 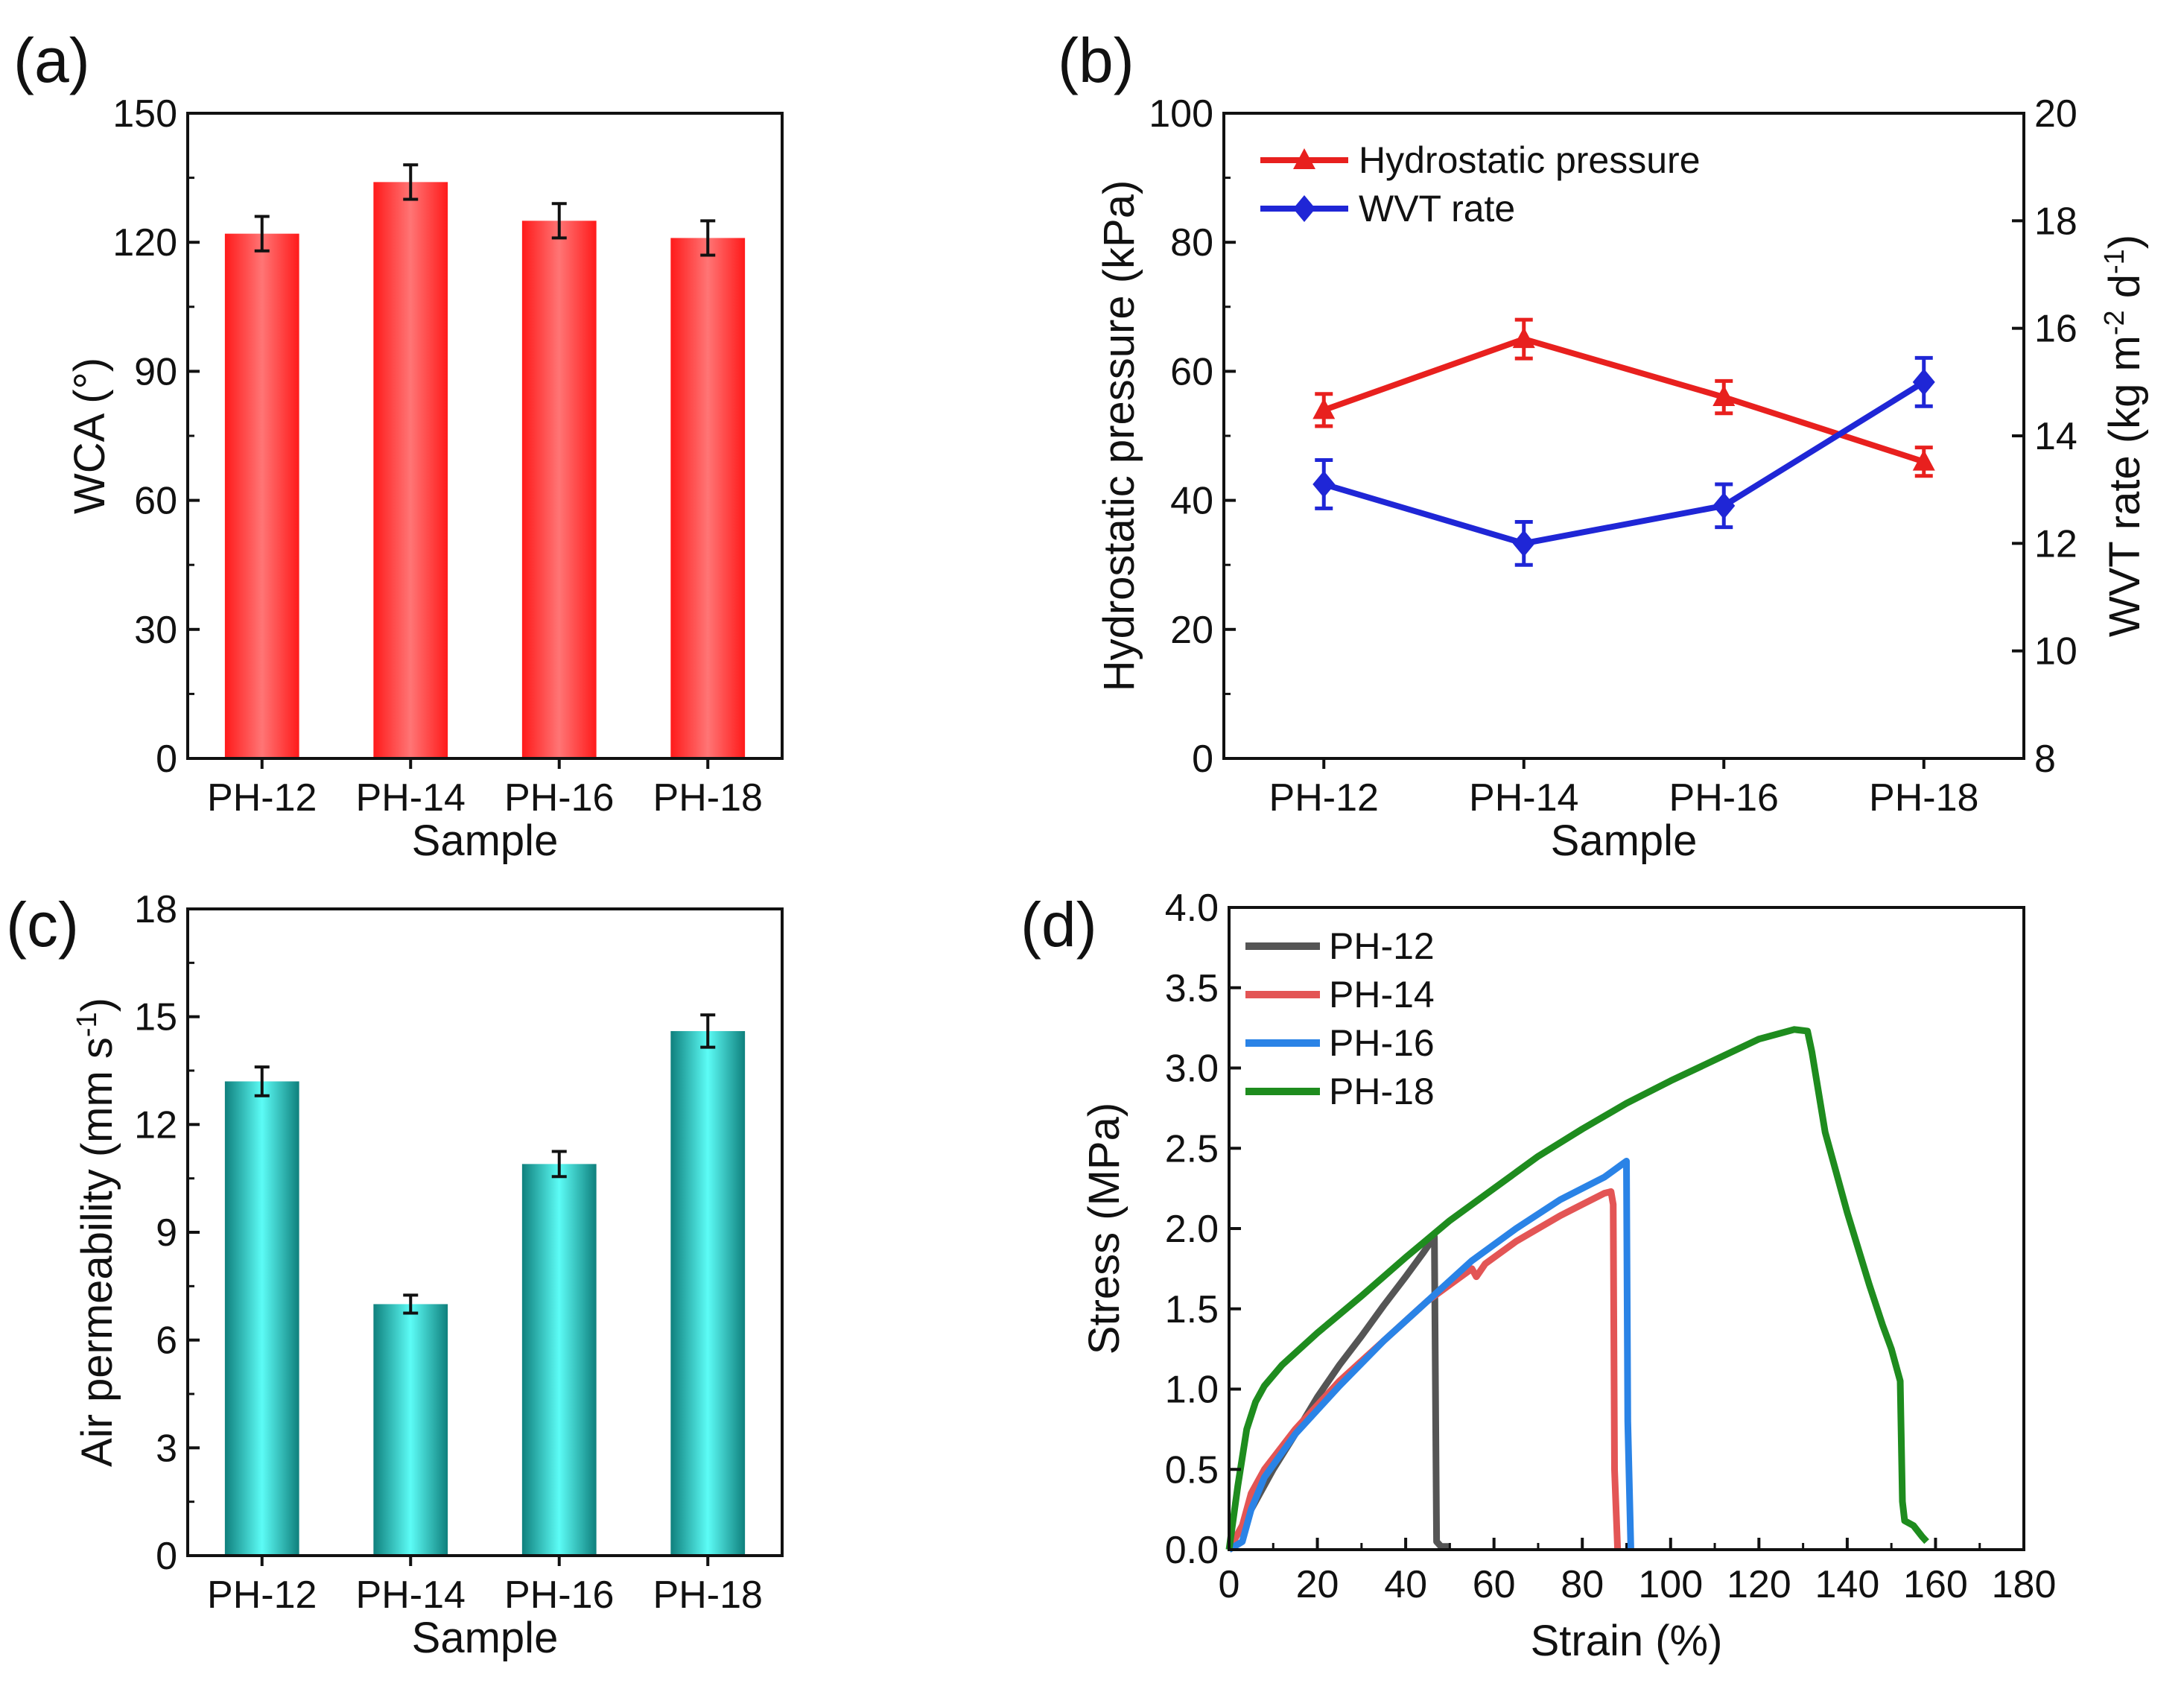 I want to click on panel-d-xtick-label: 80, so click(x=1582, y=1584).